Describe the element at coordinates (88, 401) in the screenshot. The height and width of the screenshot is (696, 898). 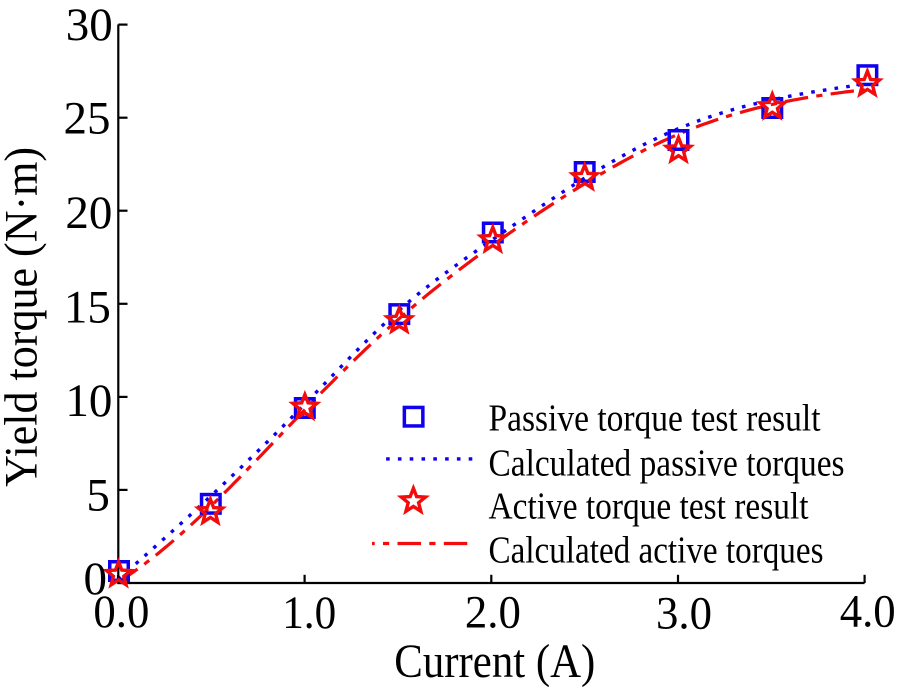
I see `svg-text: 10` at that location.